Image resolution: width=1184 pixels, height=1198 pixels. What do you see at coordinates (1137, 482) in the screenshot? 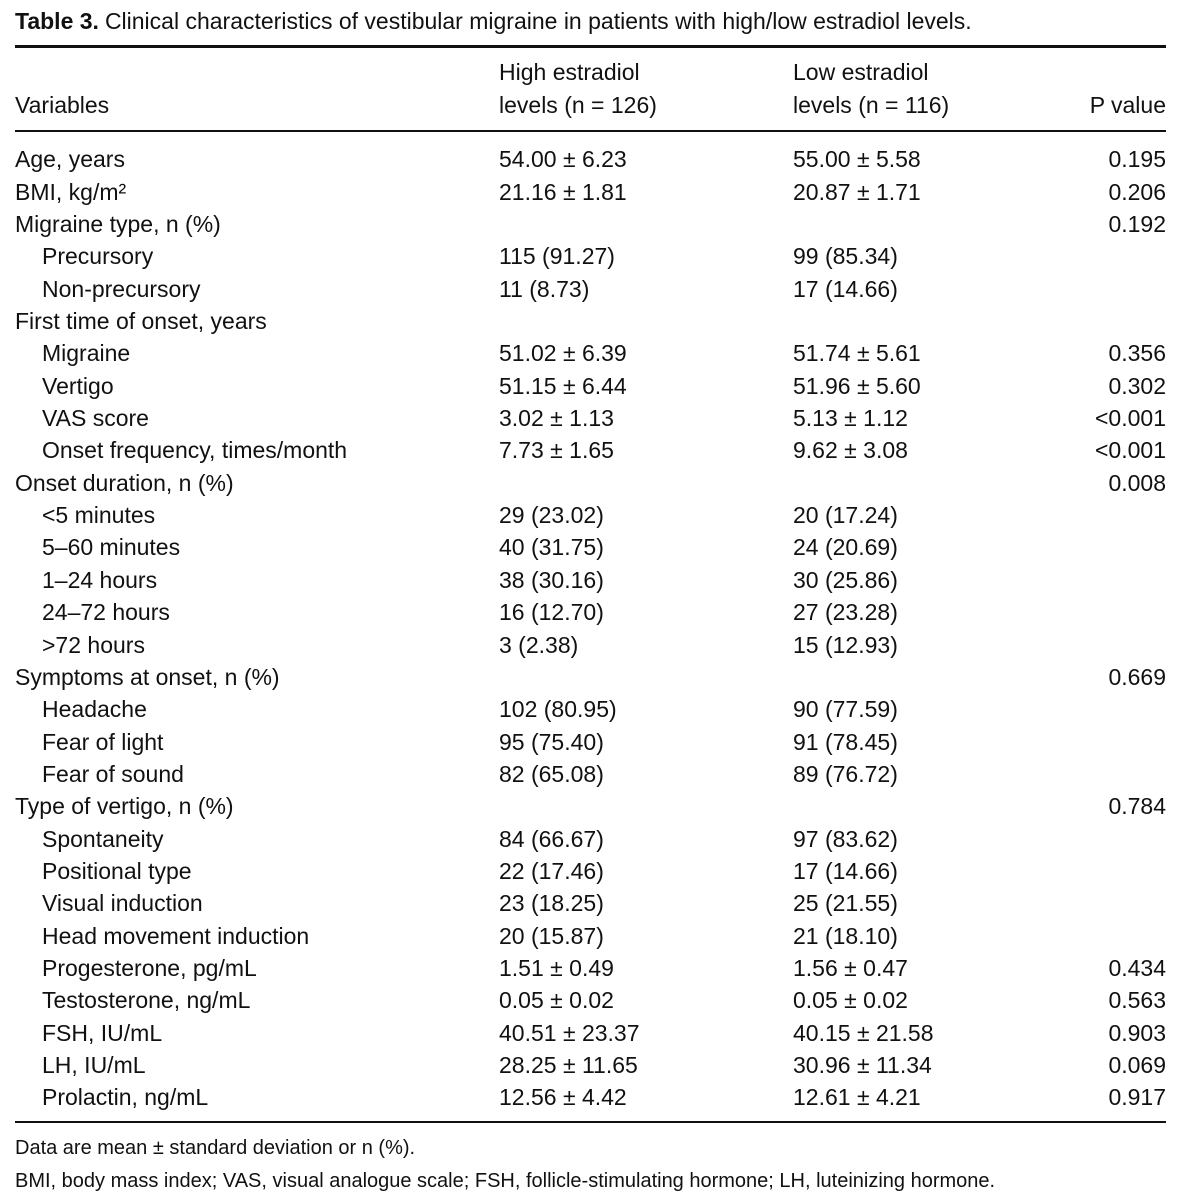
I see `row-p-value: 0.008` at bounding box center [1137, 482].